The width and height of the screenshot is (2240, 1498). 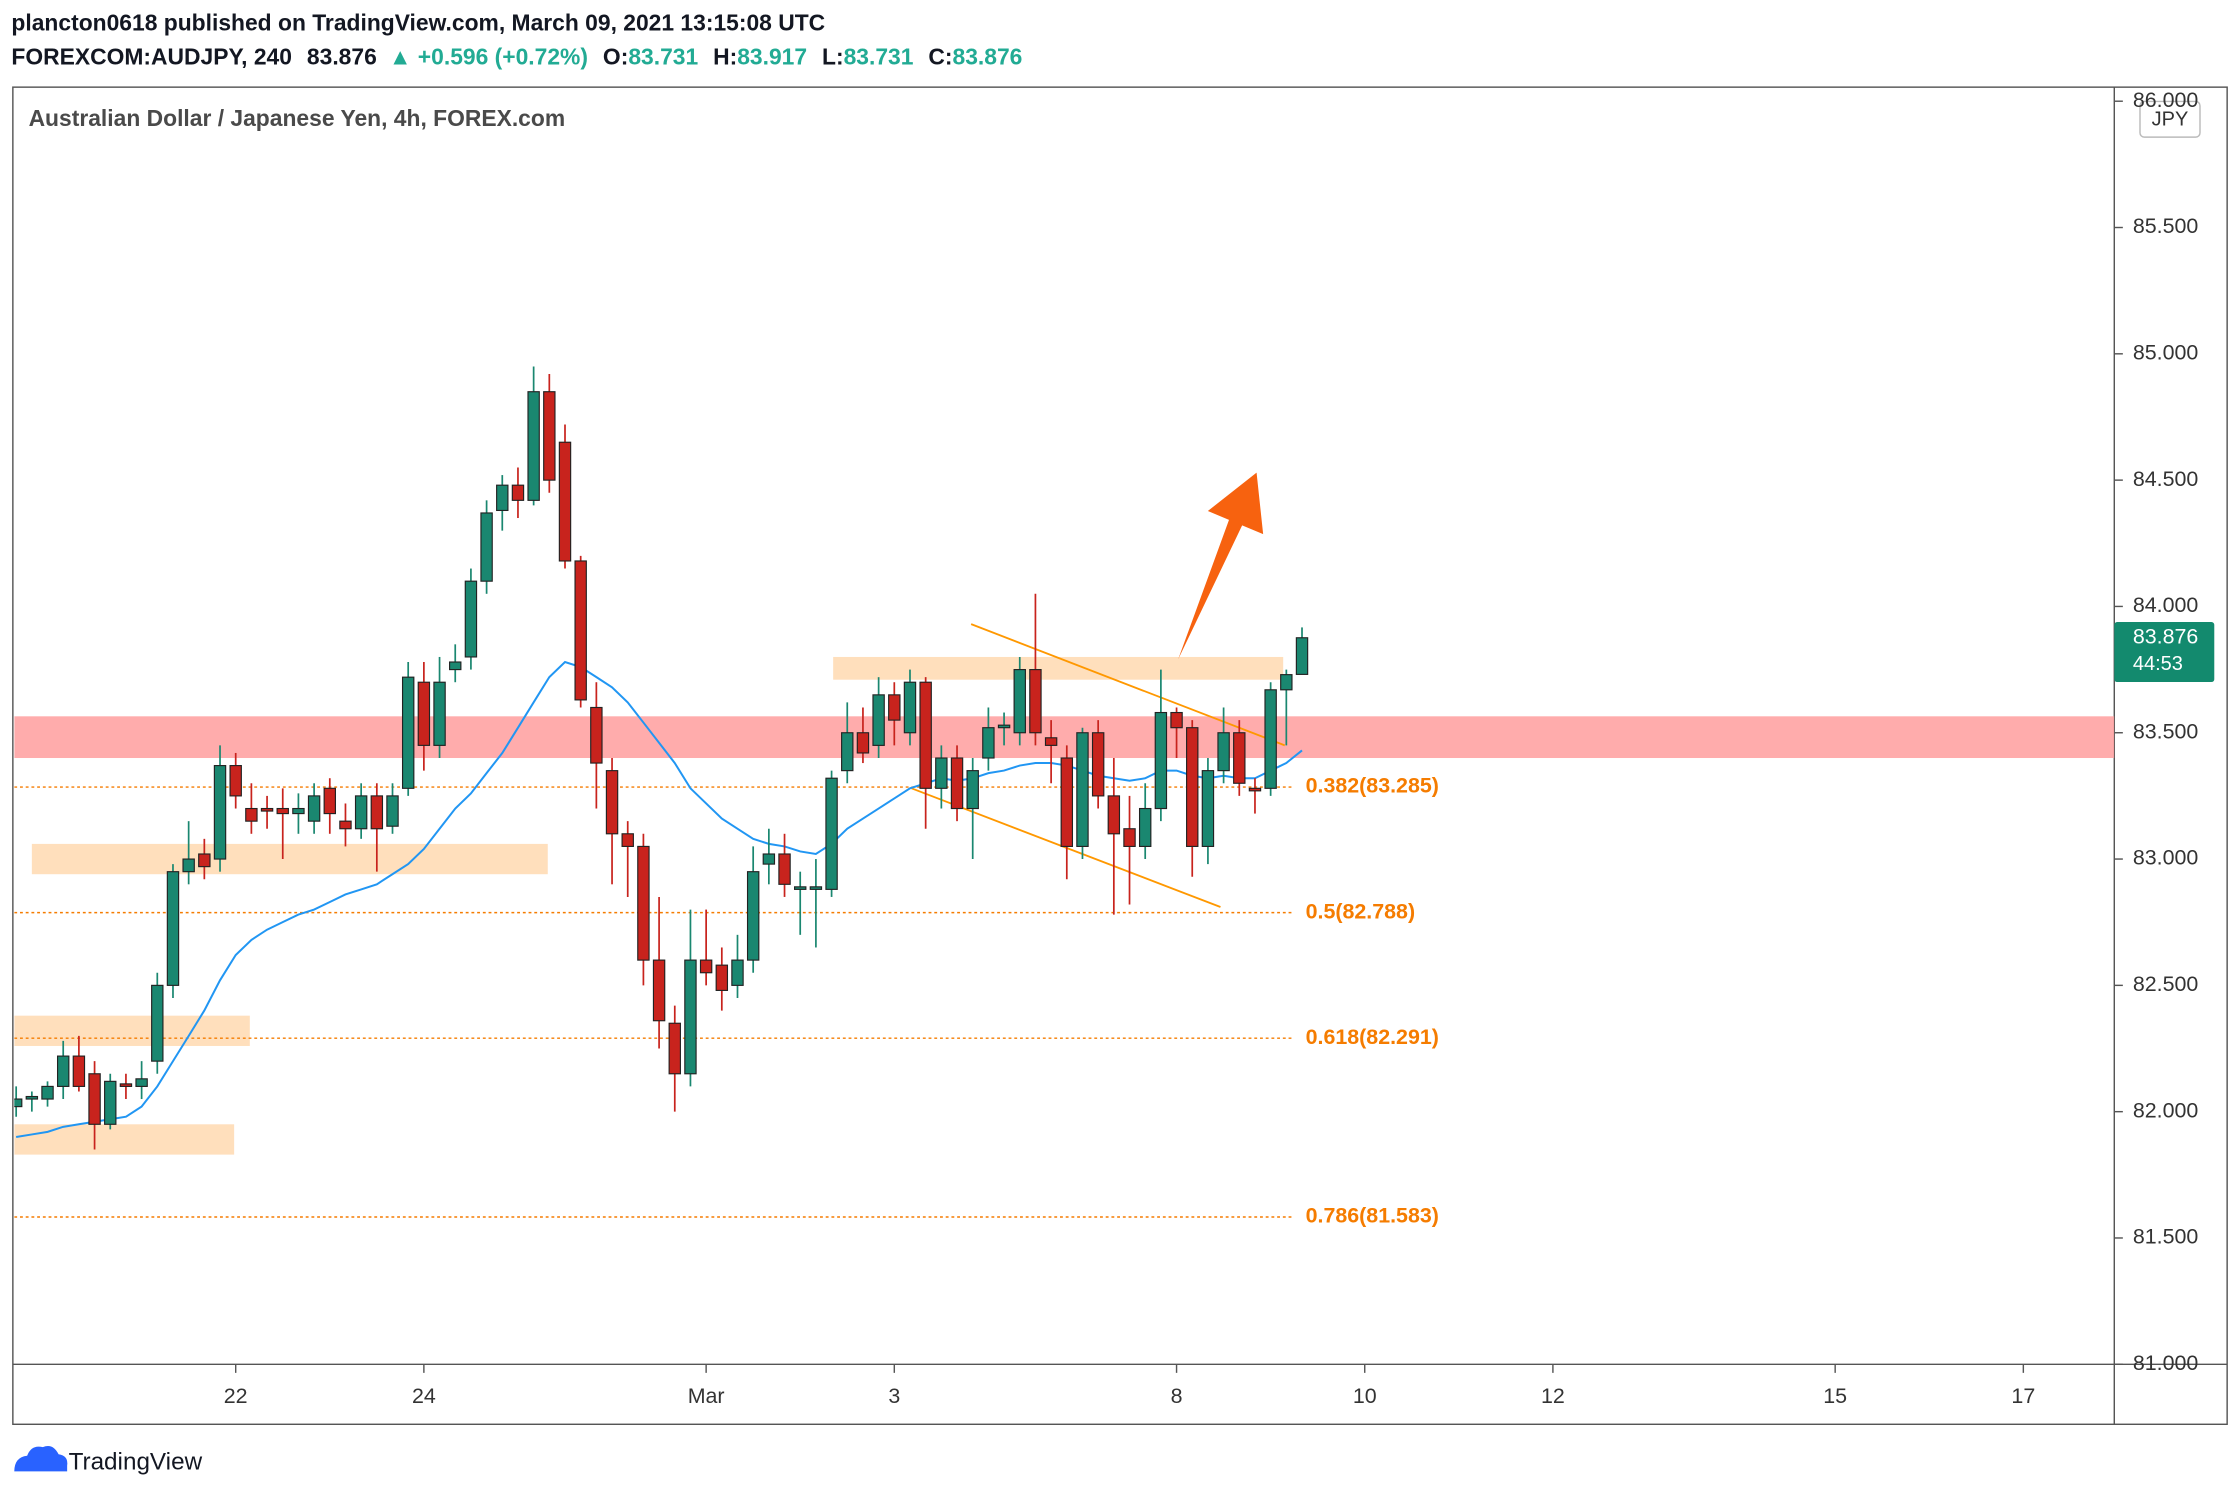 What do you see at coordinates (2166, 100) in the screenshot?
I see `y-tick-label: 86.000` at bounding box center [2166, 100].